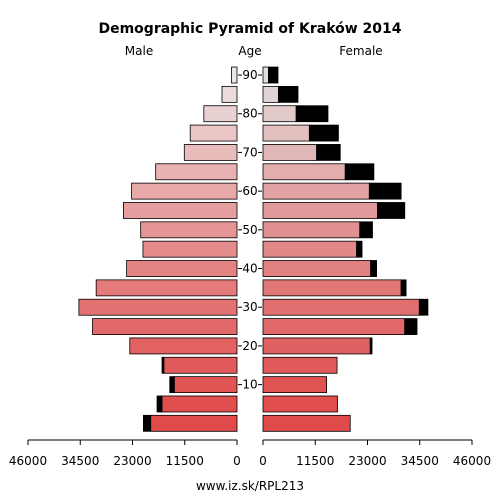 The height and width of the screenshot is (500, 500). I want to click on age-label: Age, so click(249, 51).